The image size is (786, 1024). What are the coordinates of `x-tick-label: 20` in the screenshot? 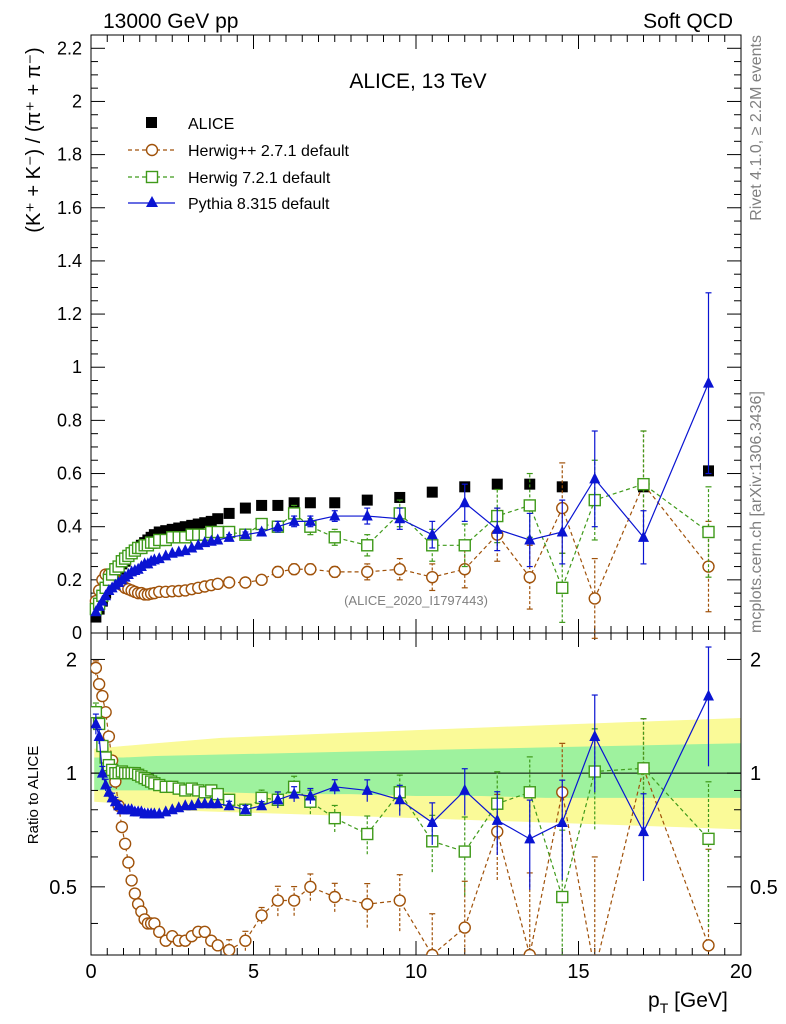 It's located at (741, 972).